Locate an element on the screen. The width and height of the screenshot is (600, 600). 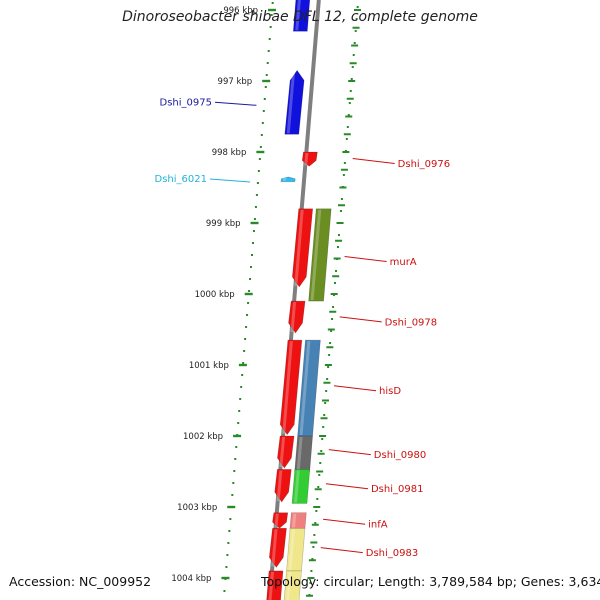
kbp-tick-label: 997 kbp is located at coordinates (235, 82).